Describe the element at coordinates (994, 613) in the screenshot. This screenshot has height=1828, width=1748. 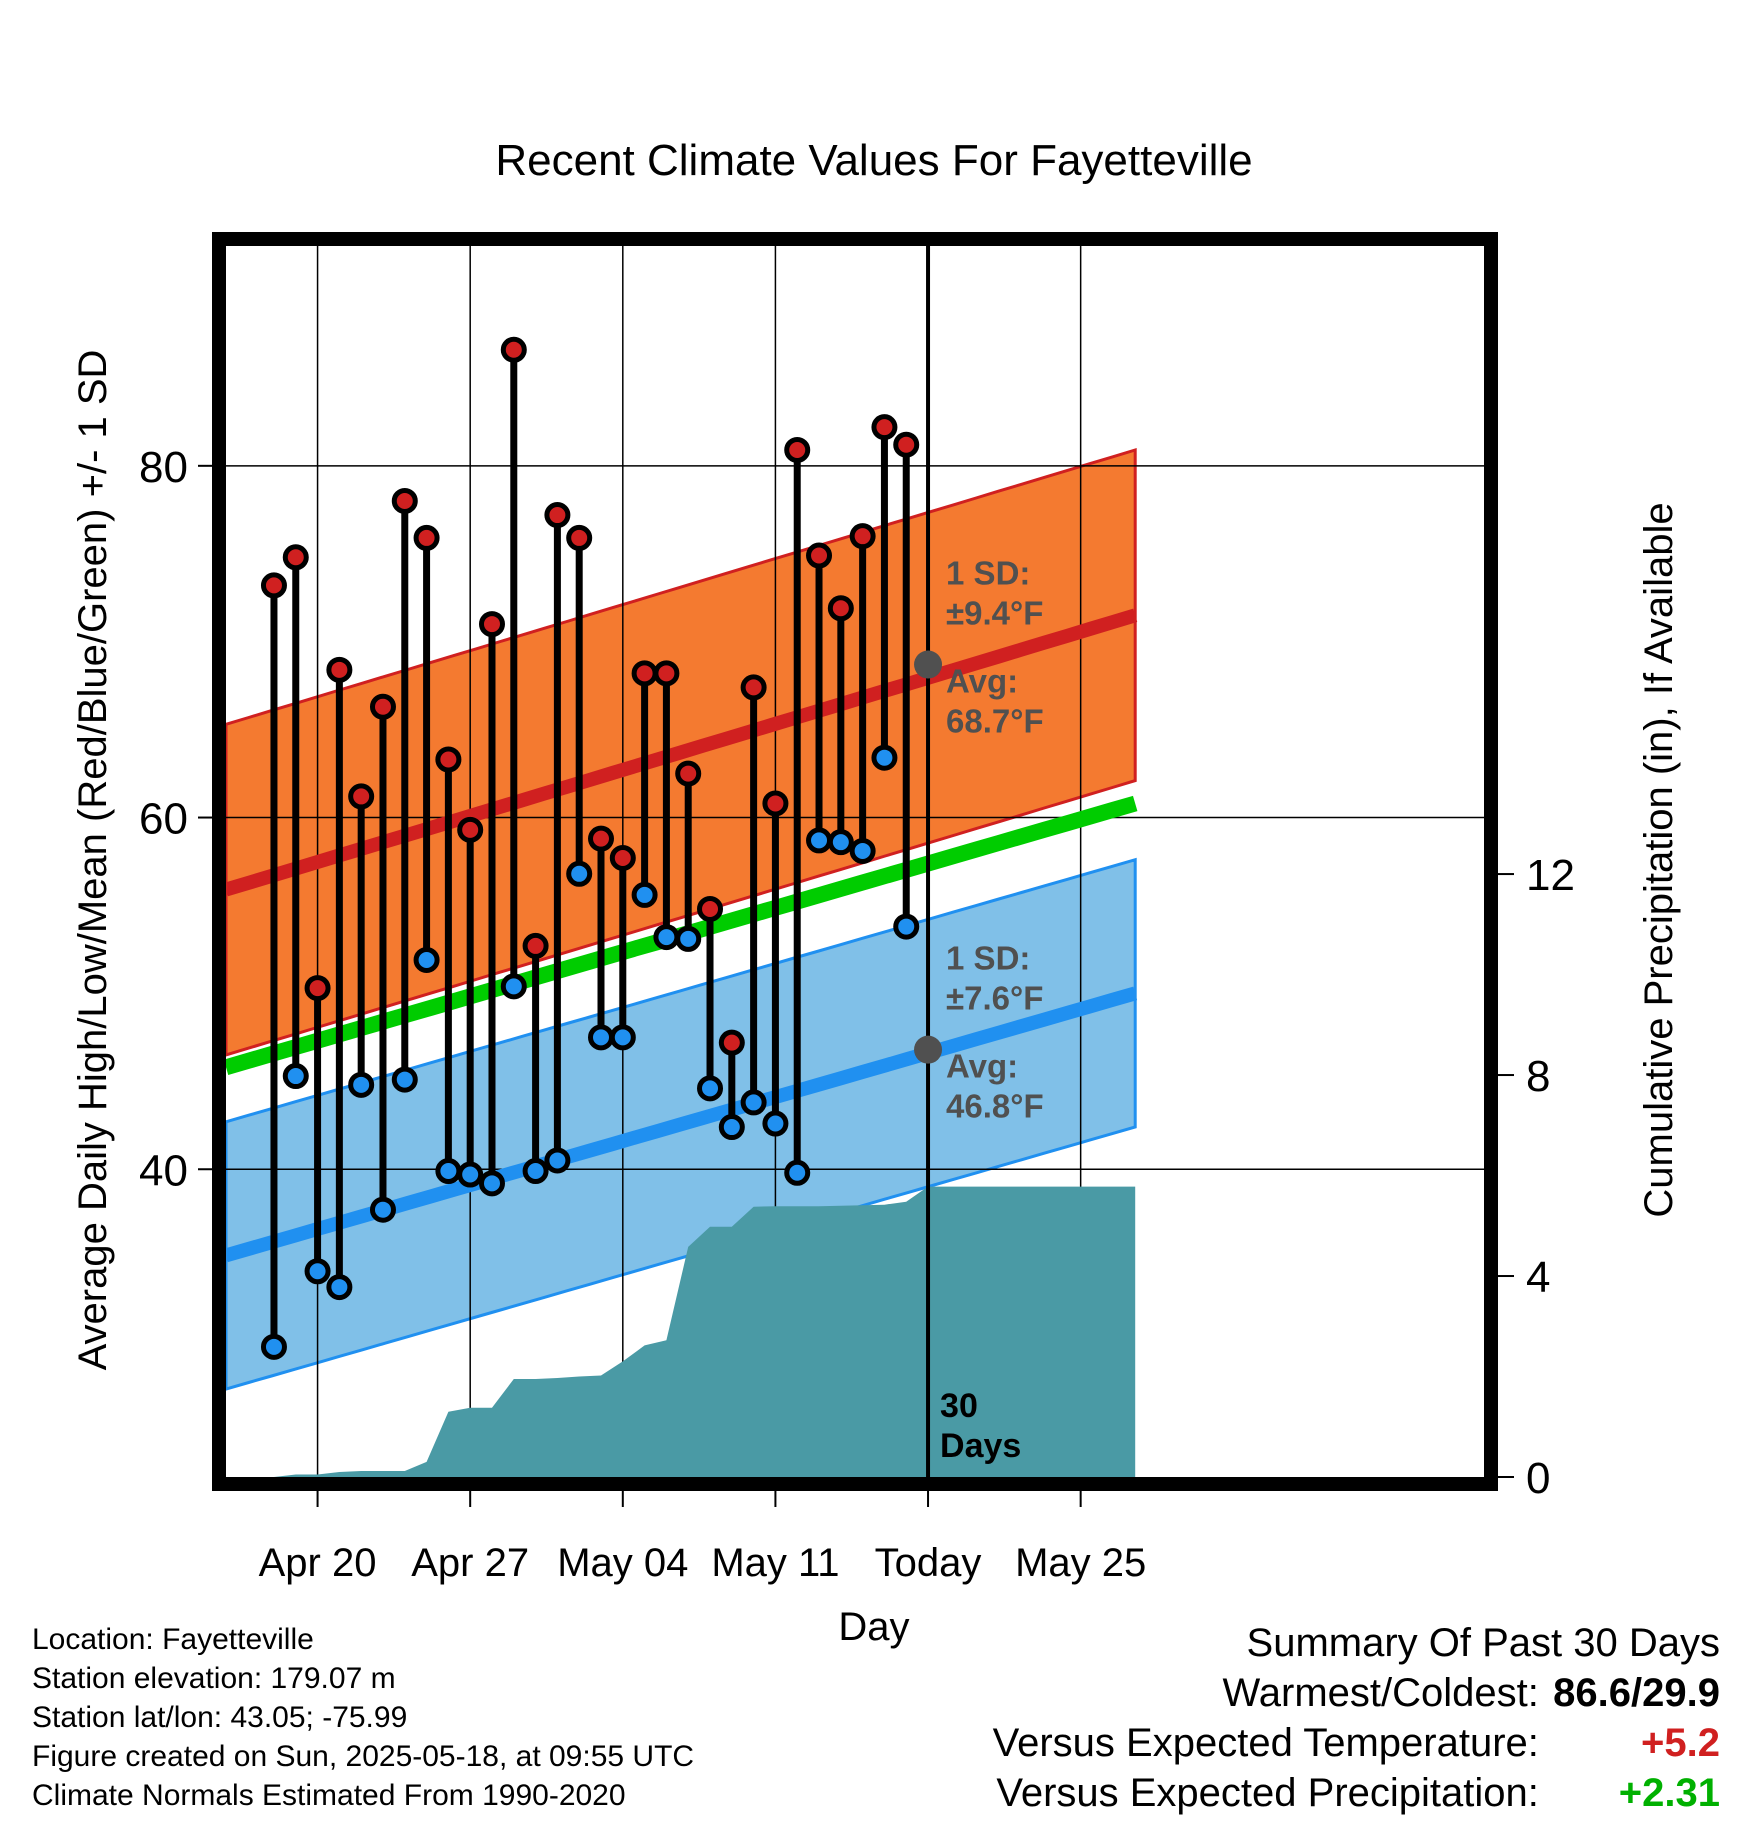
I see `high-sd-value: ±9.4°F` at that location.